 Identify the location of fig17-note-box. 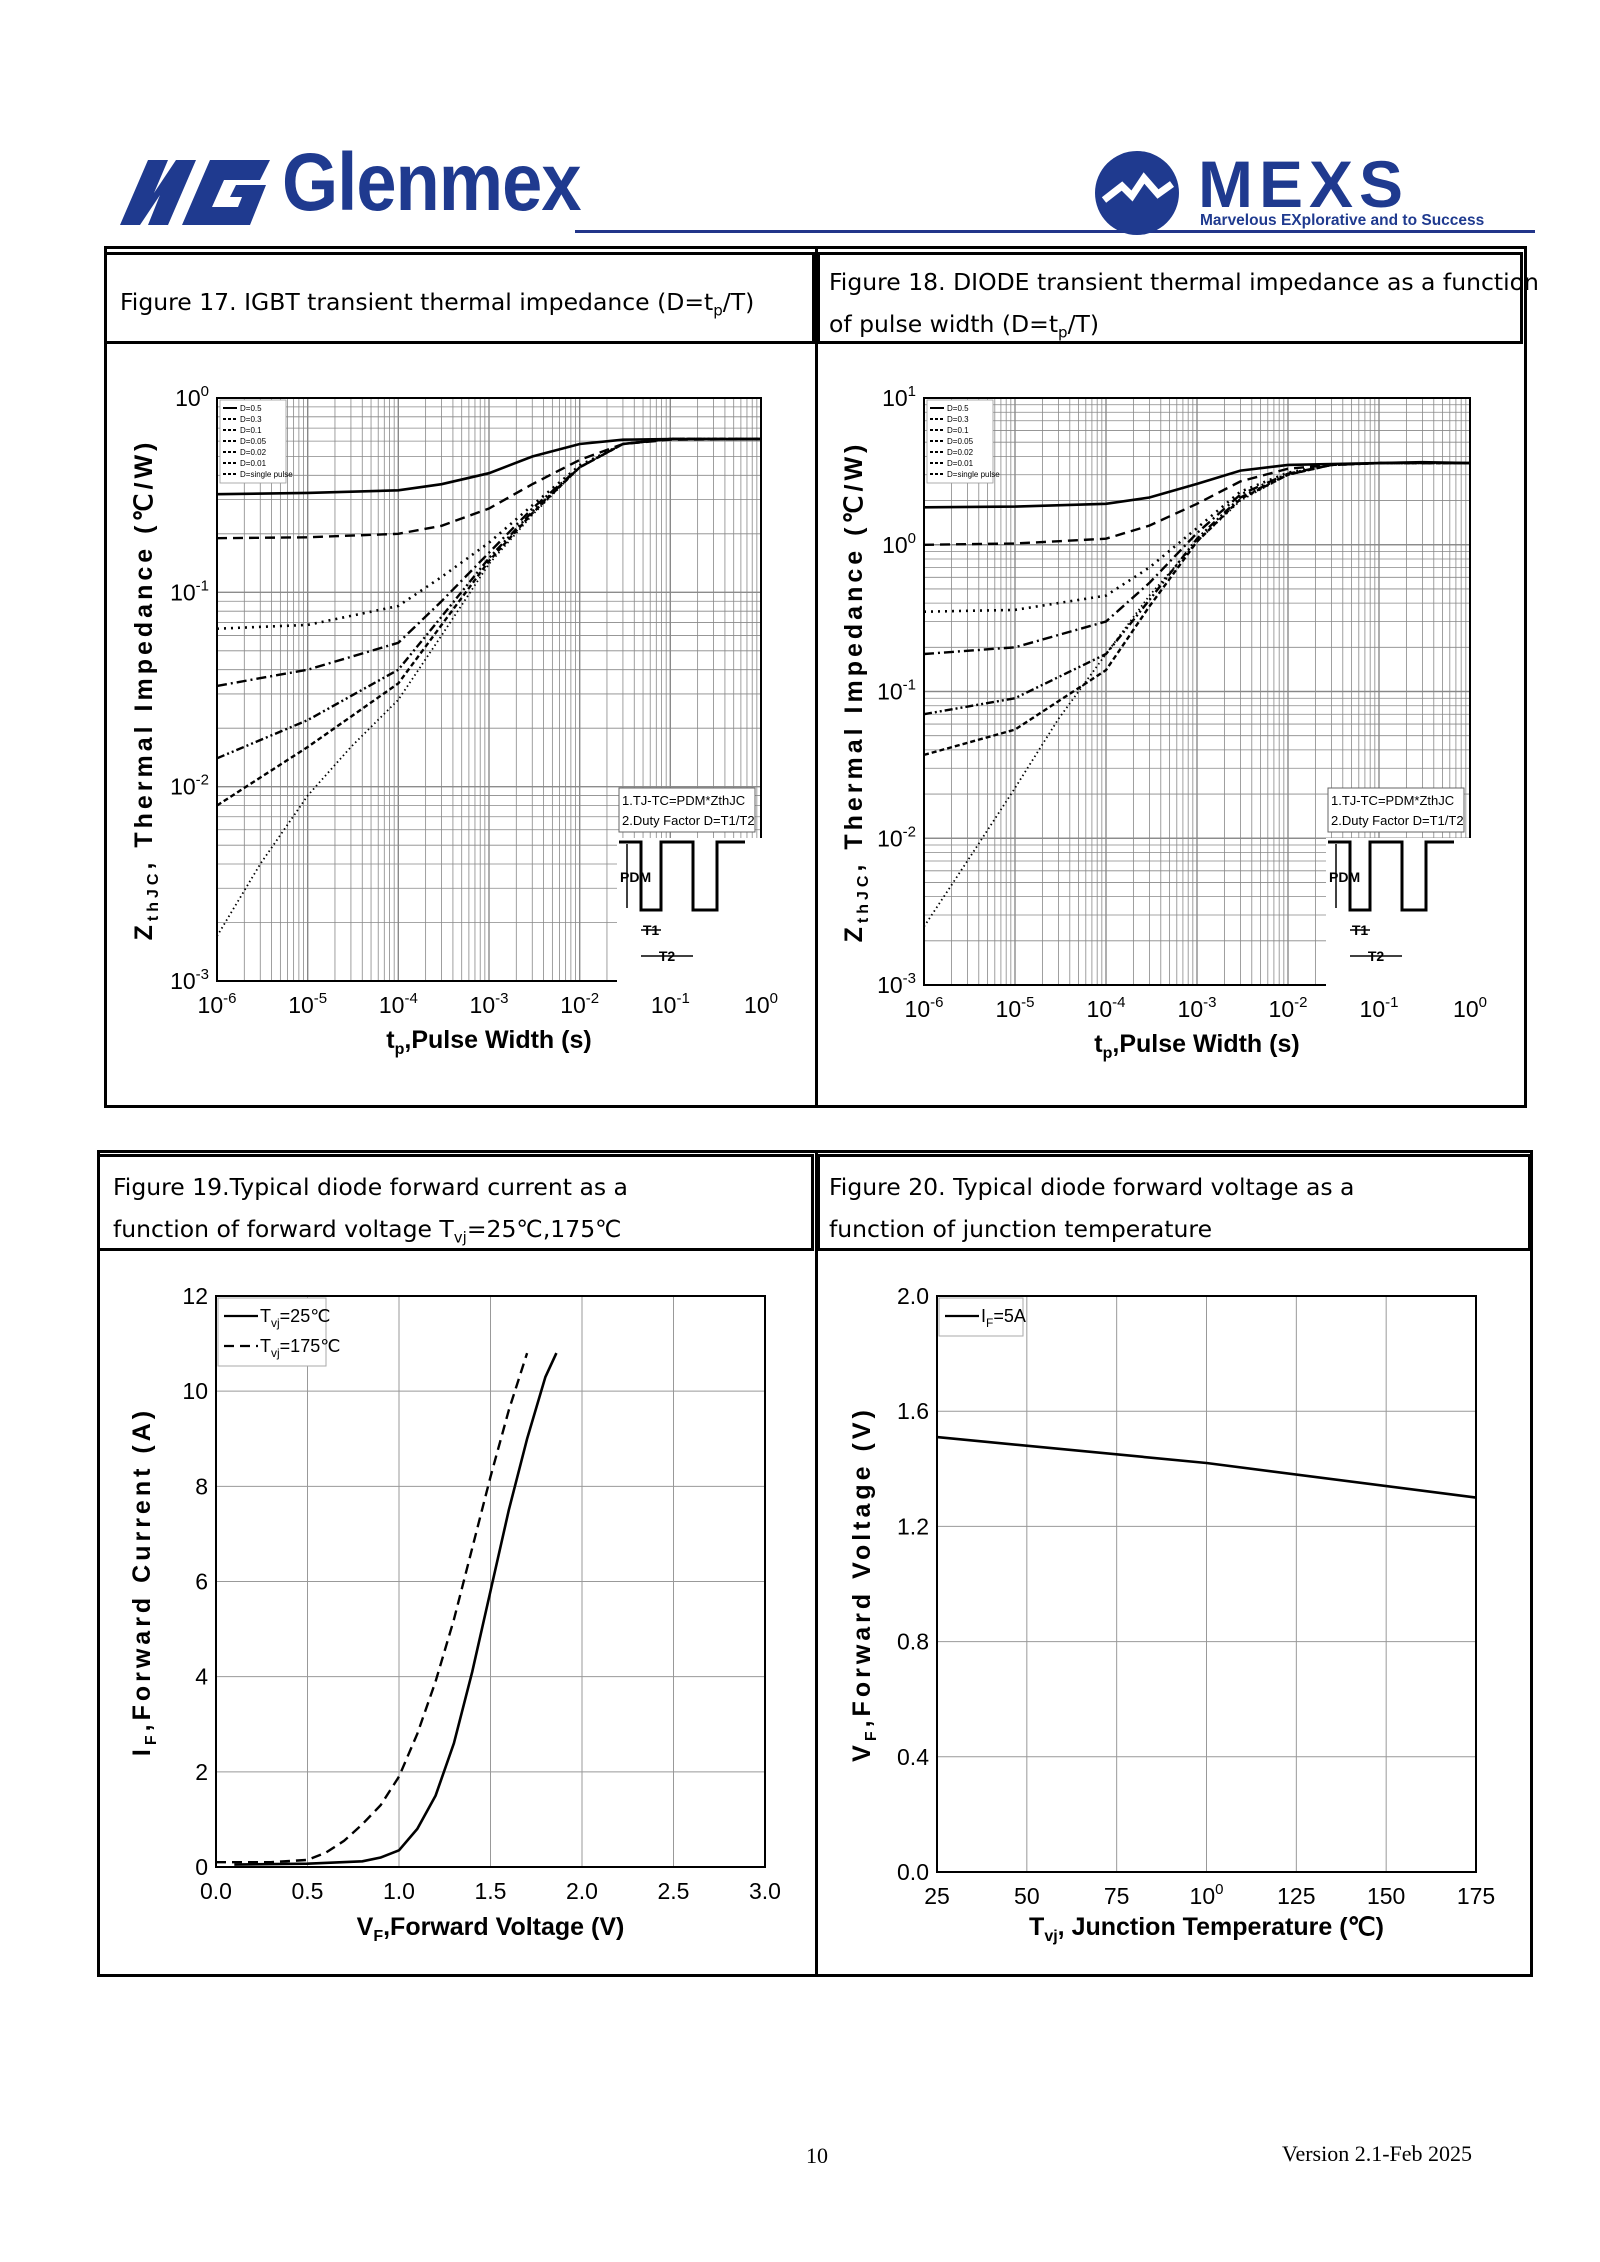
(687, 810).